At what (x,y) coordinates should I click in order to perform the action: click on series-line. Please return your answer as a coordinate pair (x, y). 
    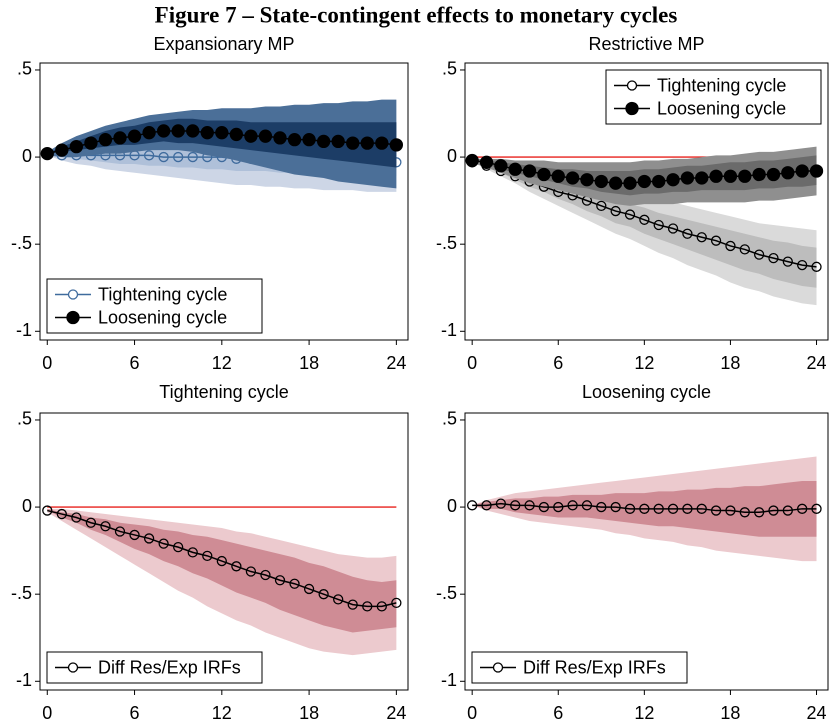
    Looking at the image, I should click on (644, 508).